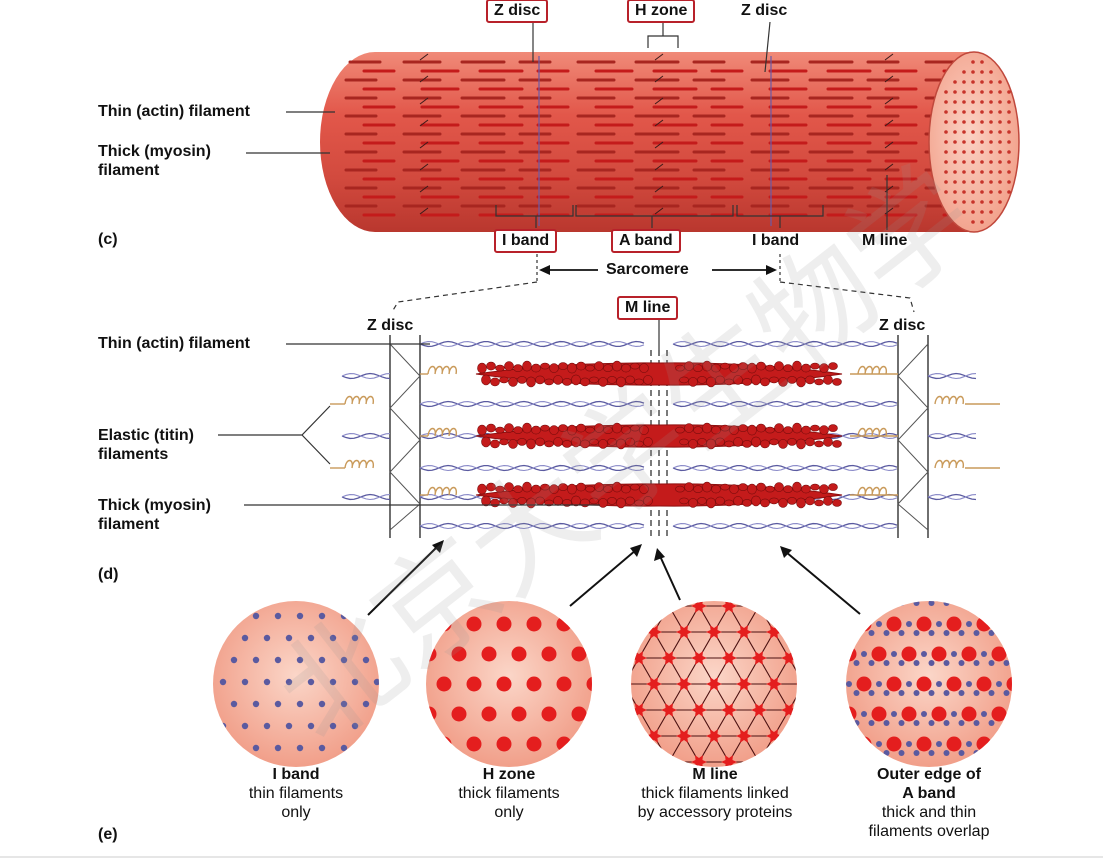  Describe the element at coordinates (885, 240) in the screenshot. I see `m-line-label-c: M line` at that location.